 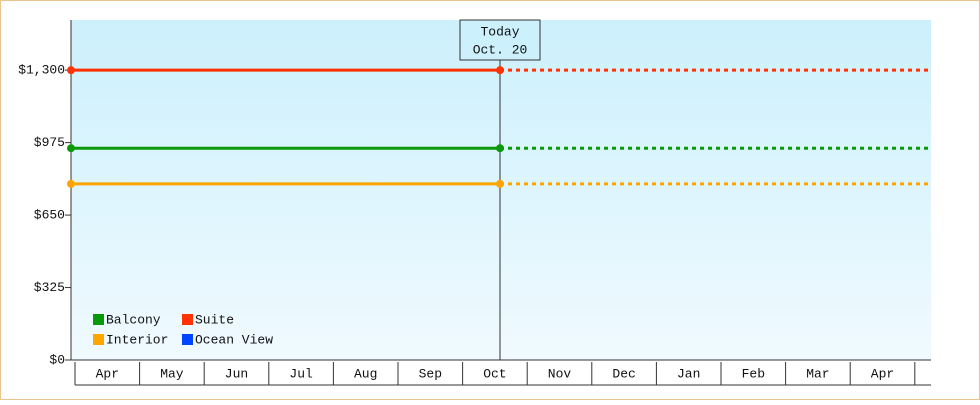 I want to click on x-tick-label: Dec, so click(x=623, y=373).